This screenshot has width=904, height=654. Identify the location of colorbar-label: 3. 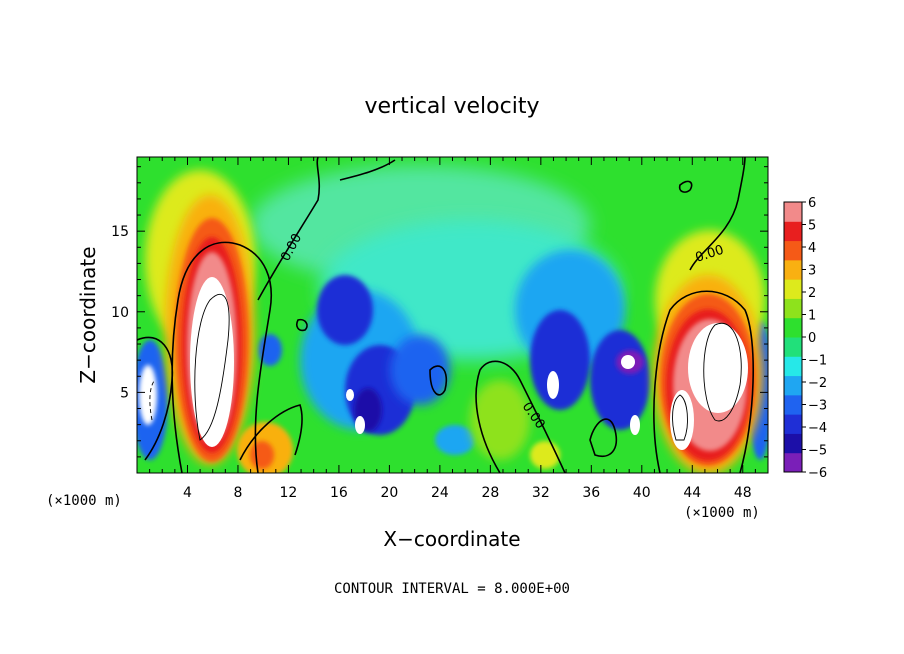
(812, 271).